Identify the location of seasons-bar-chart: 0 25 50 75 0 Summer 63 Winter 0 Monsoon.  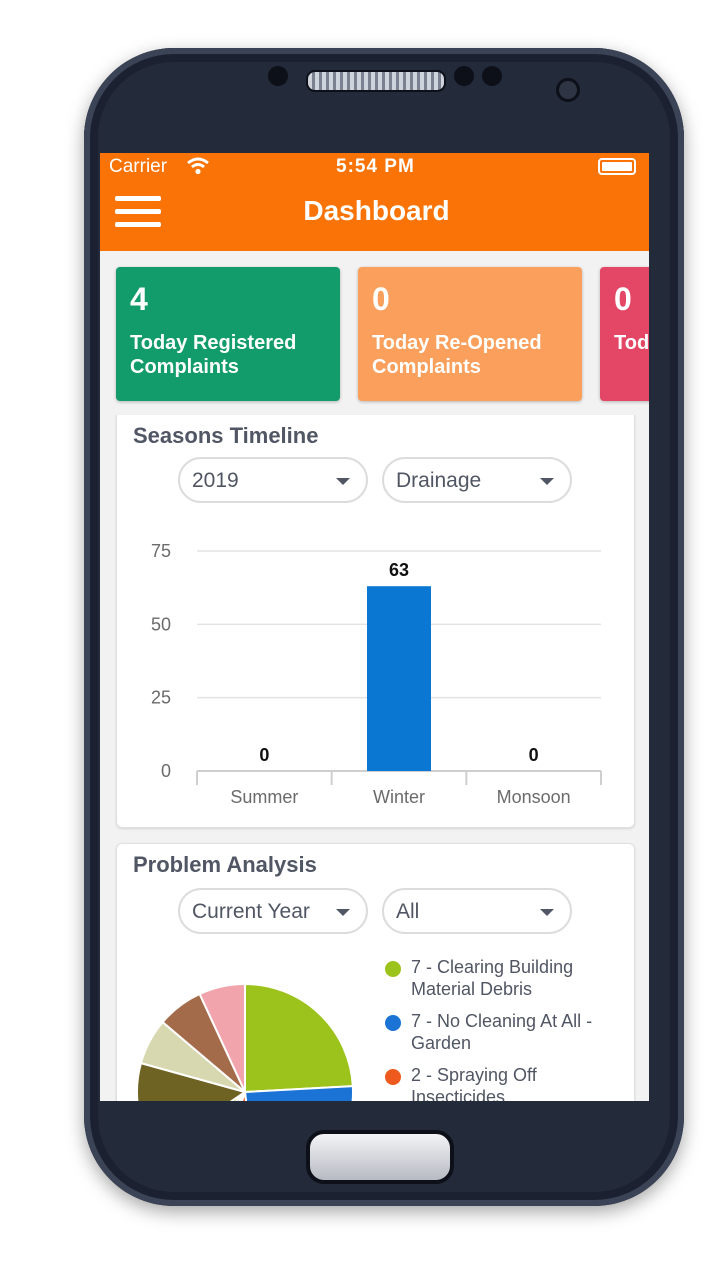
(376, 674).